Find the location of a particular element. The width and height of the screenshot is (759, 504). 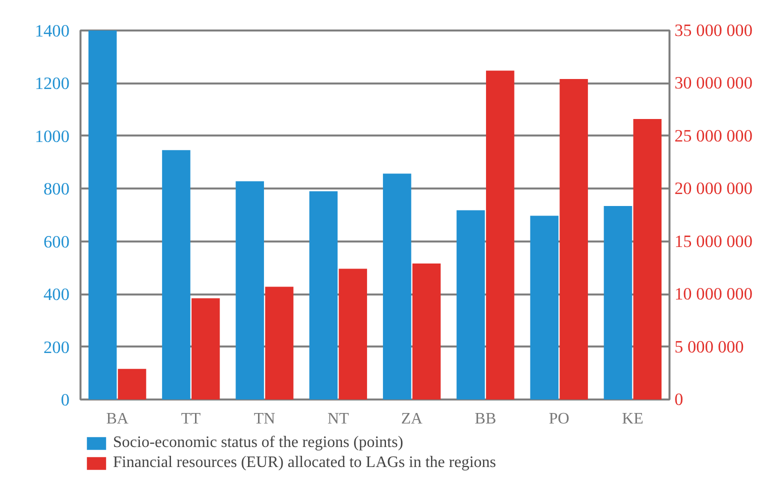

y-tick-label: 1200 is located at coordinates (52, 84).